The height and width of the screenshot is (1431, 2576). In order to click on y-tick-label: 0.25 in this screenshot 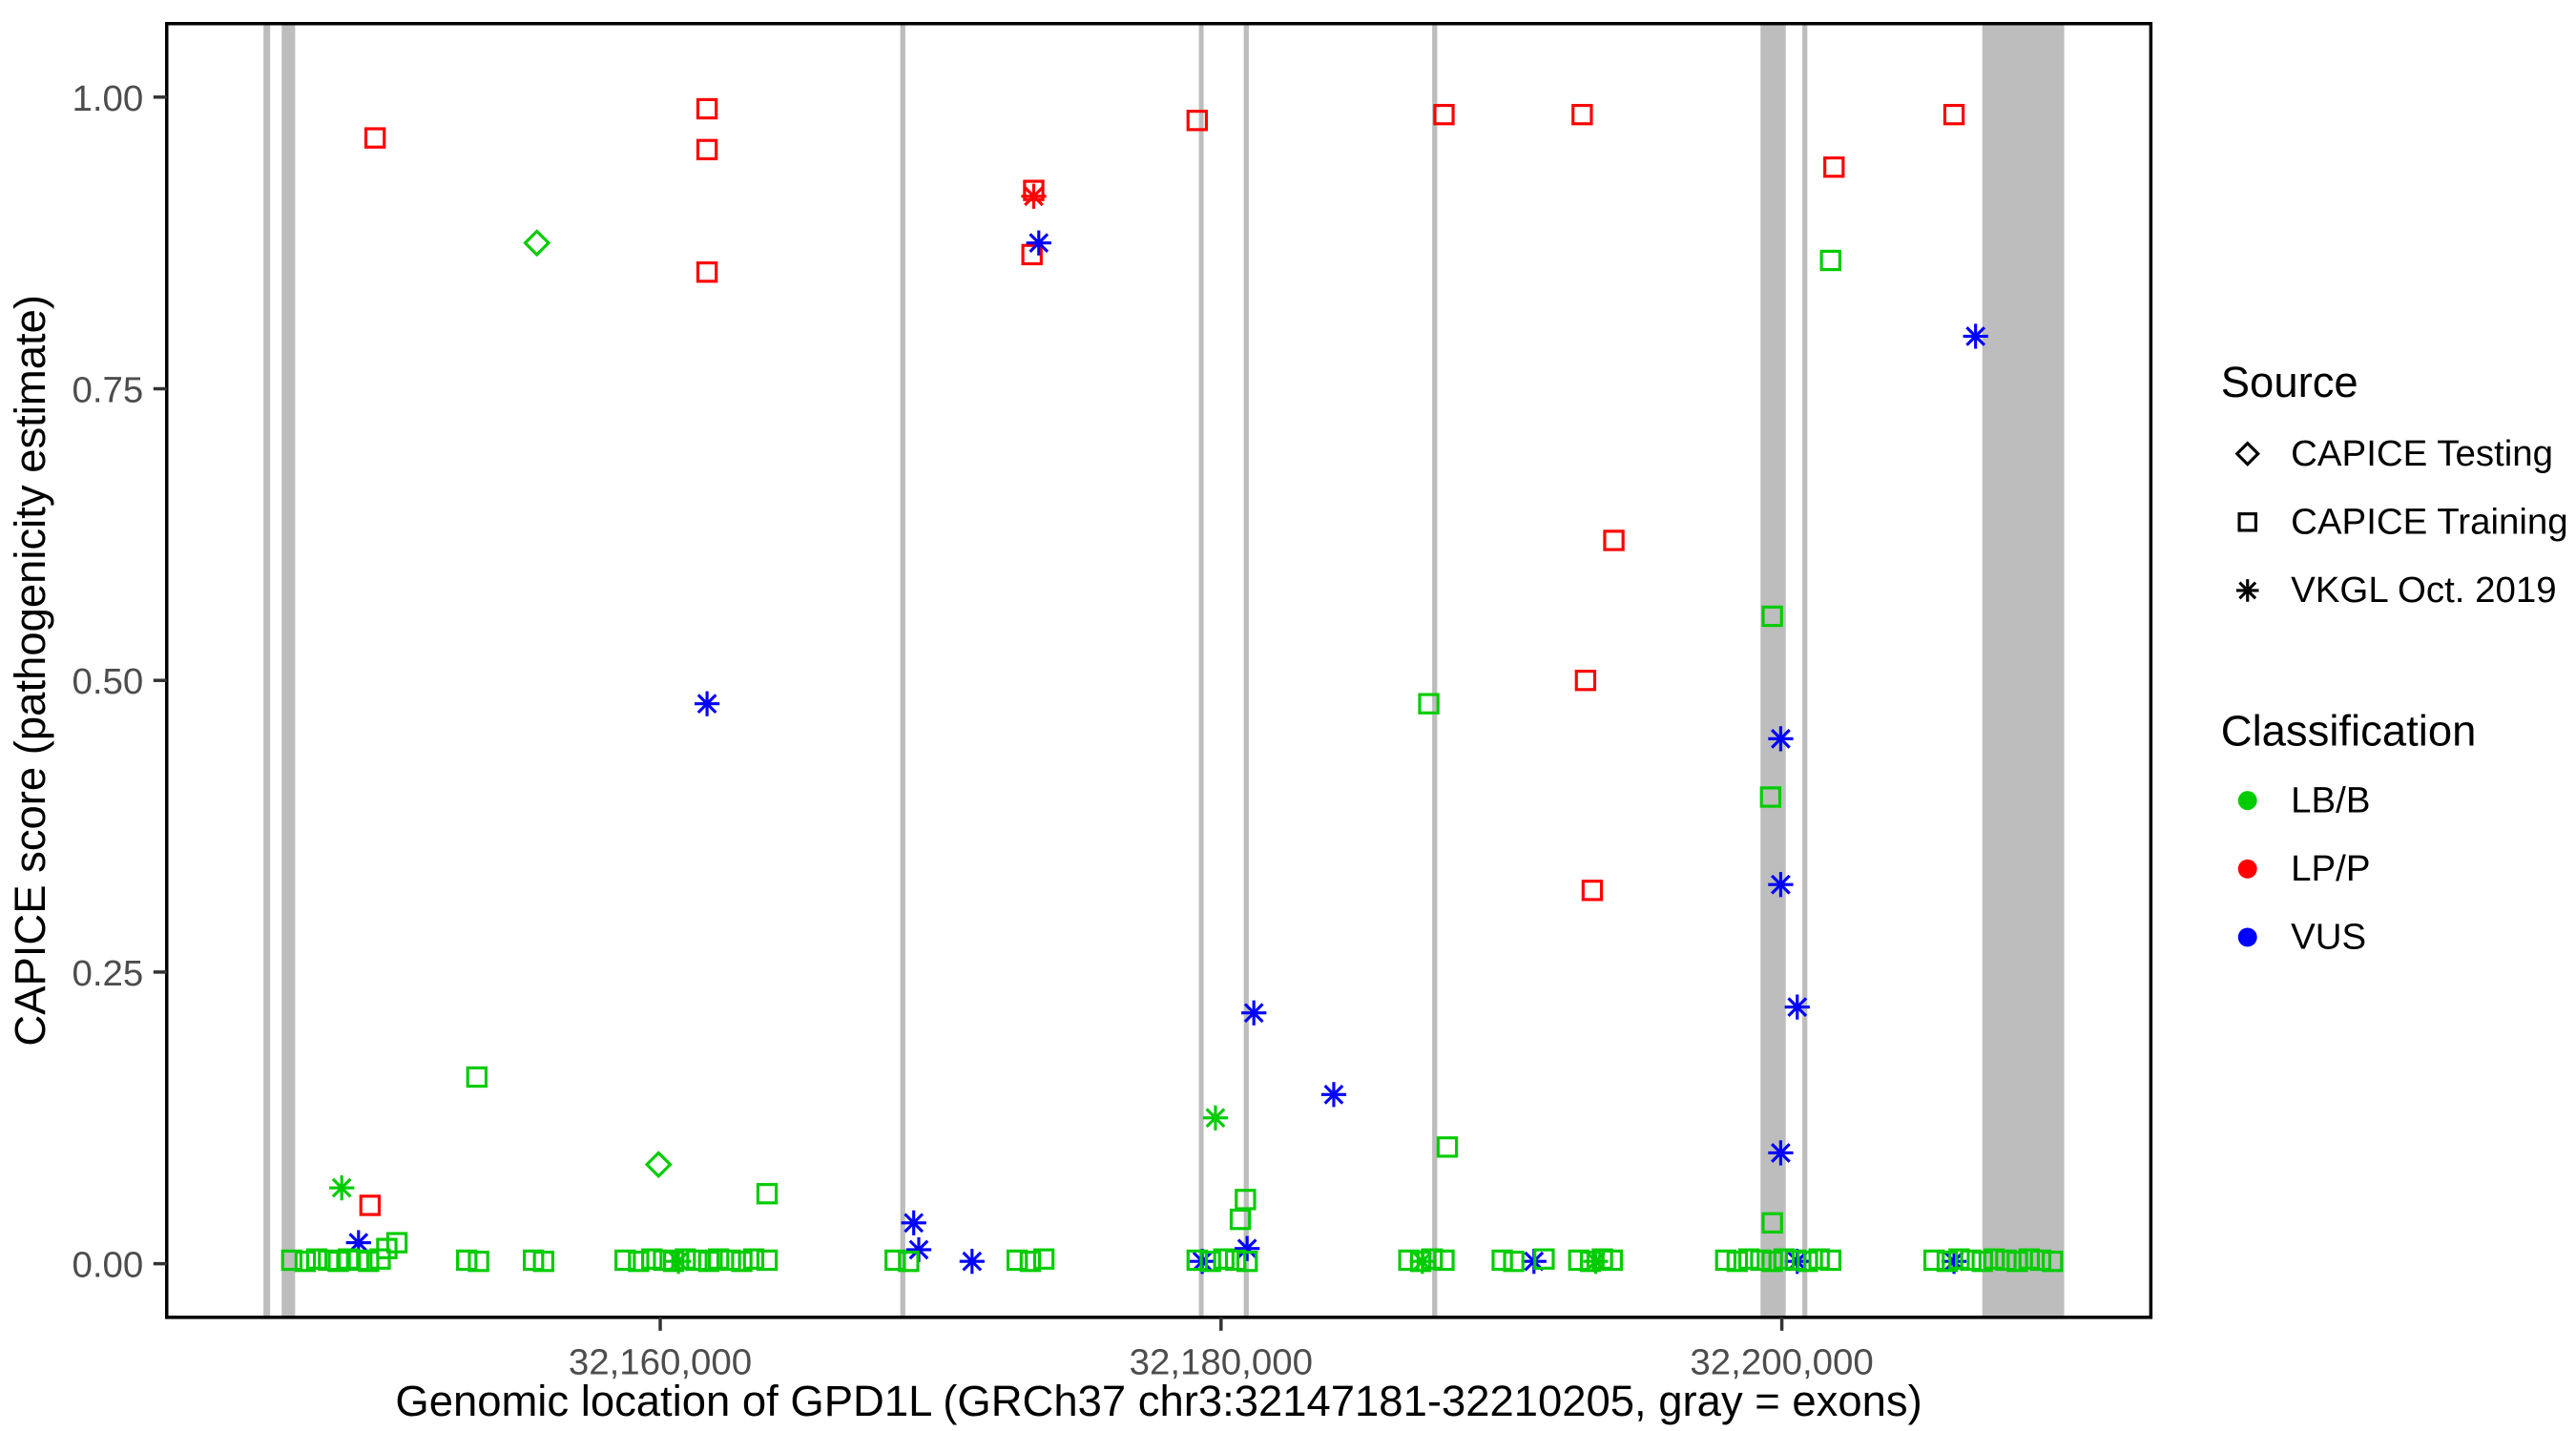, I will do `click(107, 974)`.